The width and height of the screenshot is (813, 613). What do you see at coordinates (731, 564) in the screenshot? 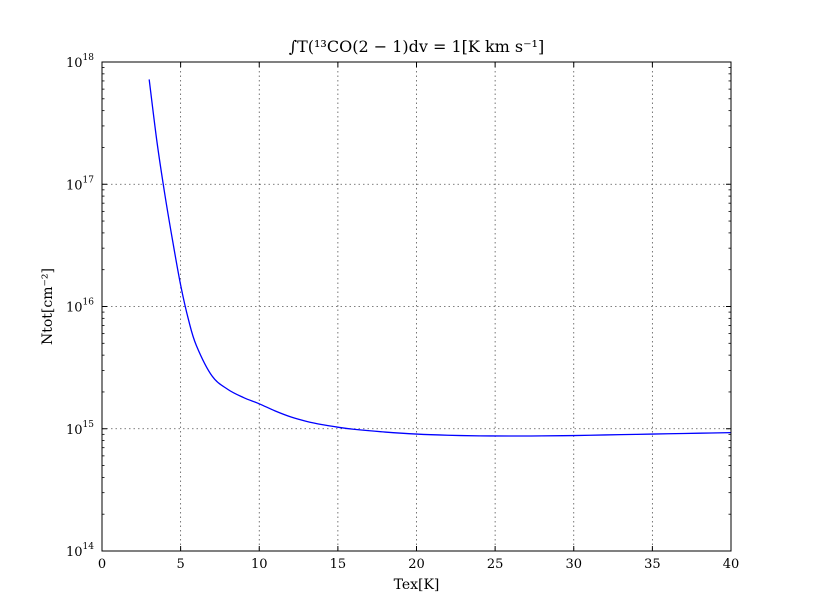
I see `x-tick-label: 40` at bounding box center [731, 564].